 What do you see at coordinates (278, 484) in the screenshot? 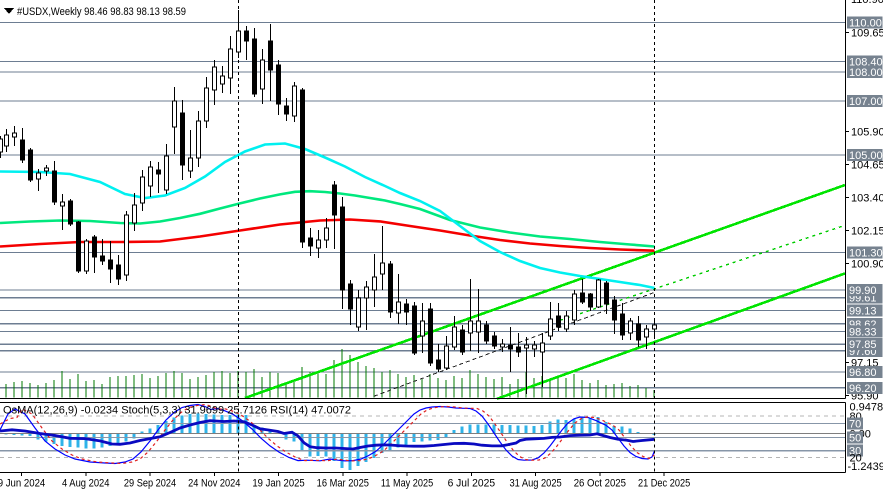
I see `svg-text: 19 Jan 2025` at bounding box center [278, 484].